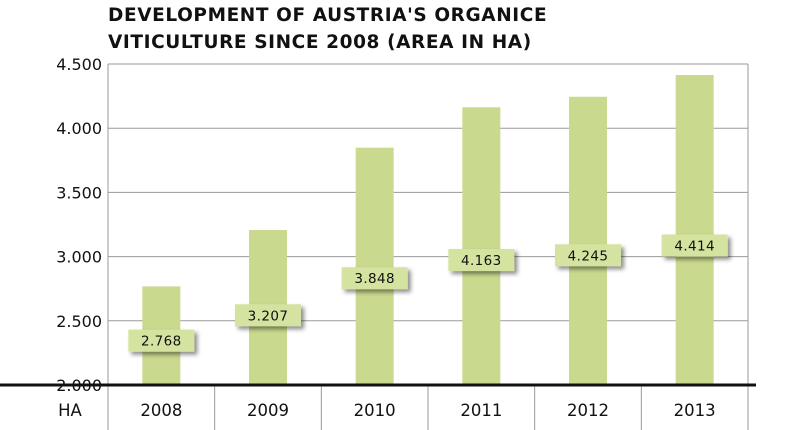 The image size is (802, 430). I want to click on value-label-2012: 4.245, so click(588, 255).